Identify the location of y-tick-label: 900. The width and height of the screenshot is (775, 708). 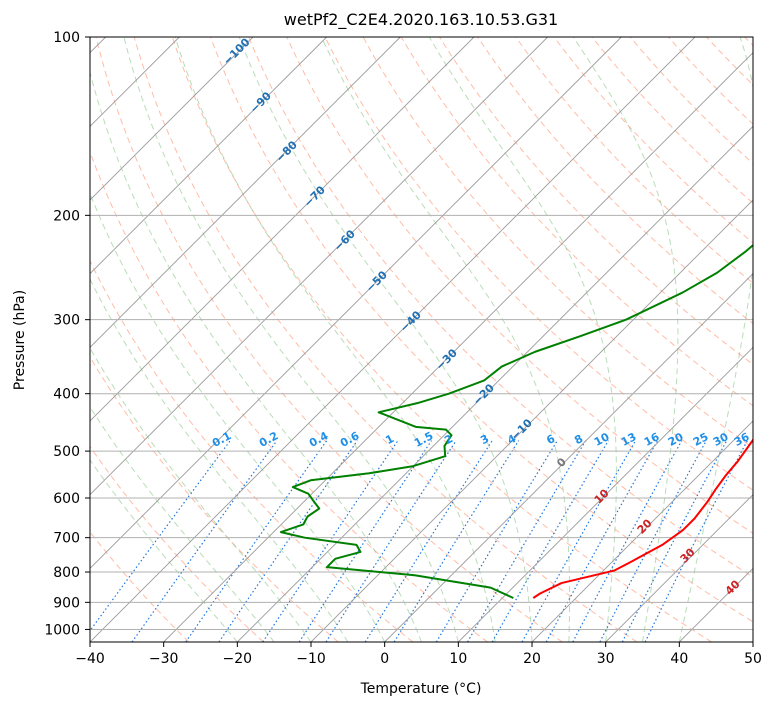
(66, 603).